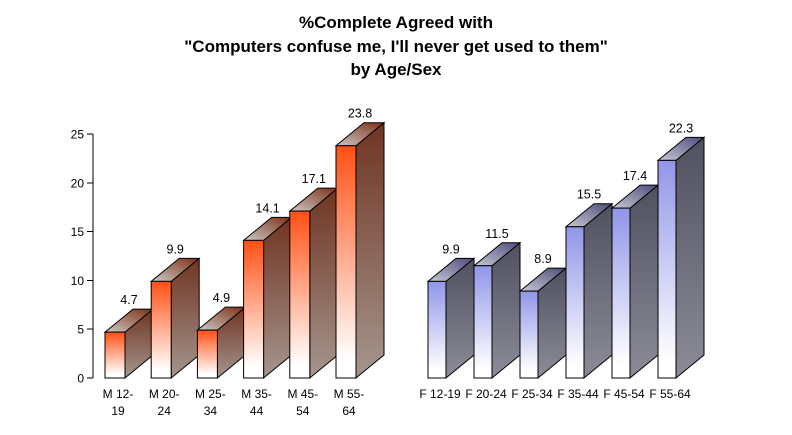 This screenshot has height=435, width=792. What do you see at coordinates (78, 183) in the screenshot?
I see `y-tick-label: 20` at bounding box center [78, 183].